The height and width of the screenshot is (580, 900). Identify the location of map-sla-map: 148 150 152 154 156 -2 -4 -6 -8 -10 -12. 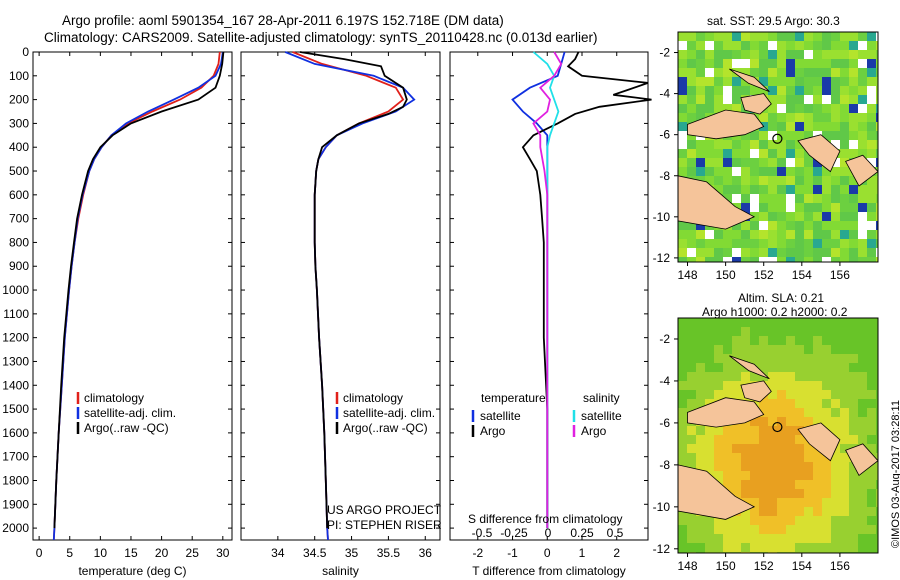
(766, 445).